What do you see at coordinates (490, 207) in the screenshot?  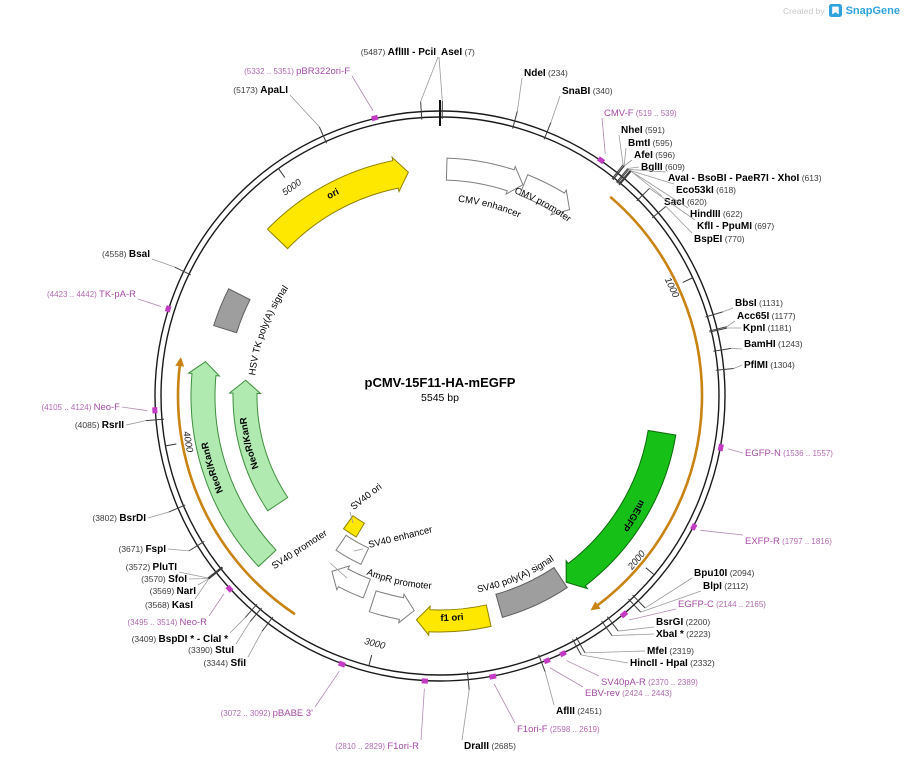 I see `feature-cmv-enhancer-label: CMV enhancer` at bounding box center [490, 207].